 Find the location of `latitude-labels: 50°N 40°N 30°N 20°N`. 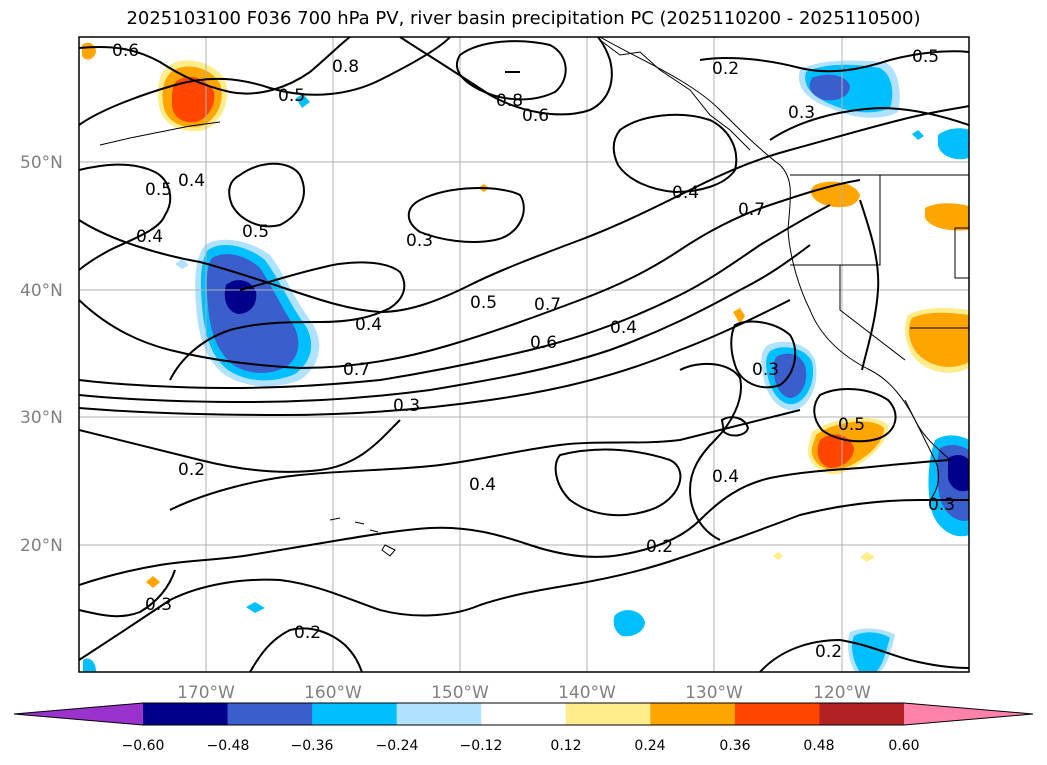

latitude-labels: 50°N 40°N 30°N 20°N is located at coordinates (41, 354).